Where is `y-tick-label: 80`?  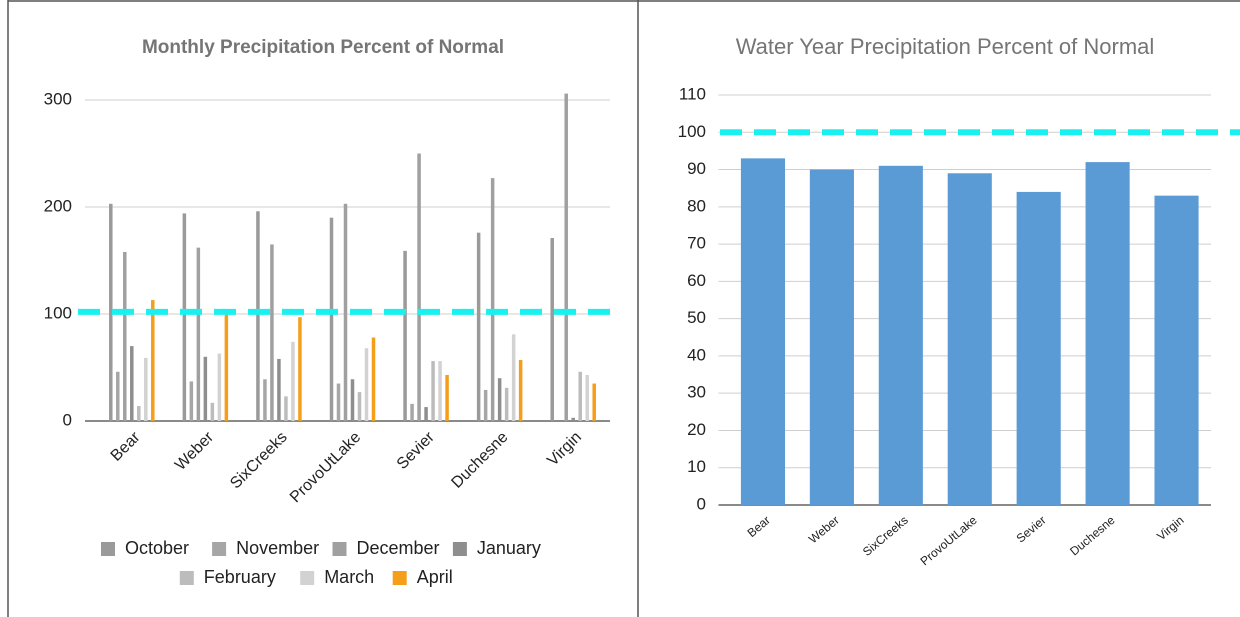 y-tick-label: 80 is located at coordinates (696, 205).